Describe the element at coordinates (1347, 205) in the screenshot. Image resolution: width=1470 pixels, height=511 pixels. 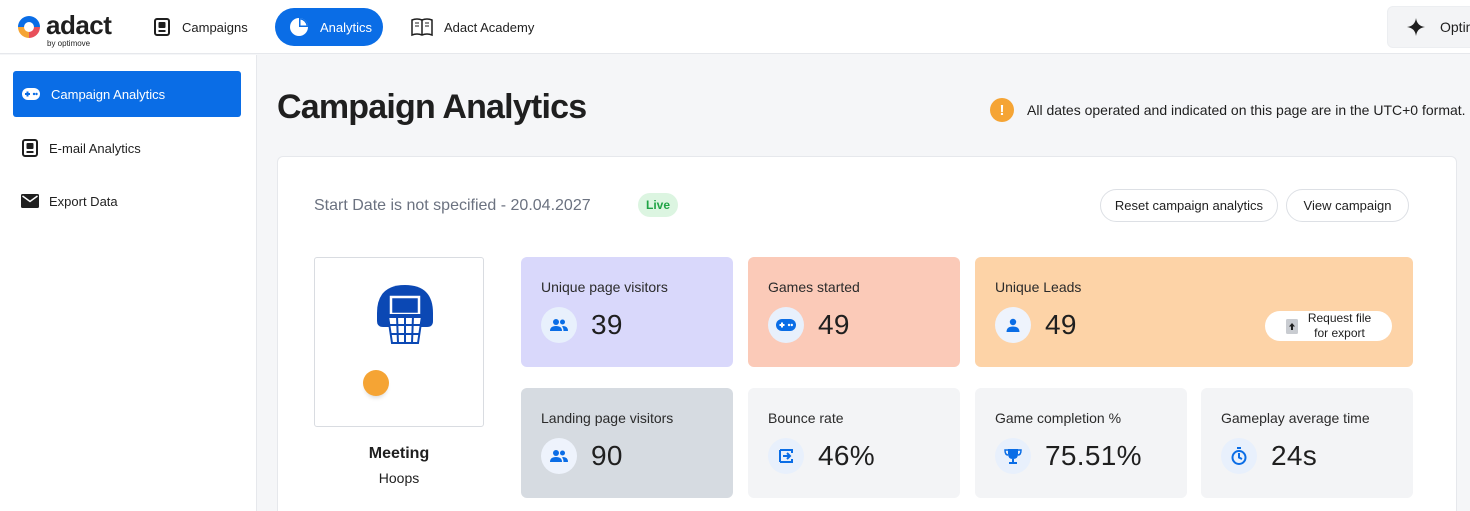
I see `view-campaign-button: View campaign` at that location.